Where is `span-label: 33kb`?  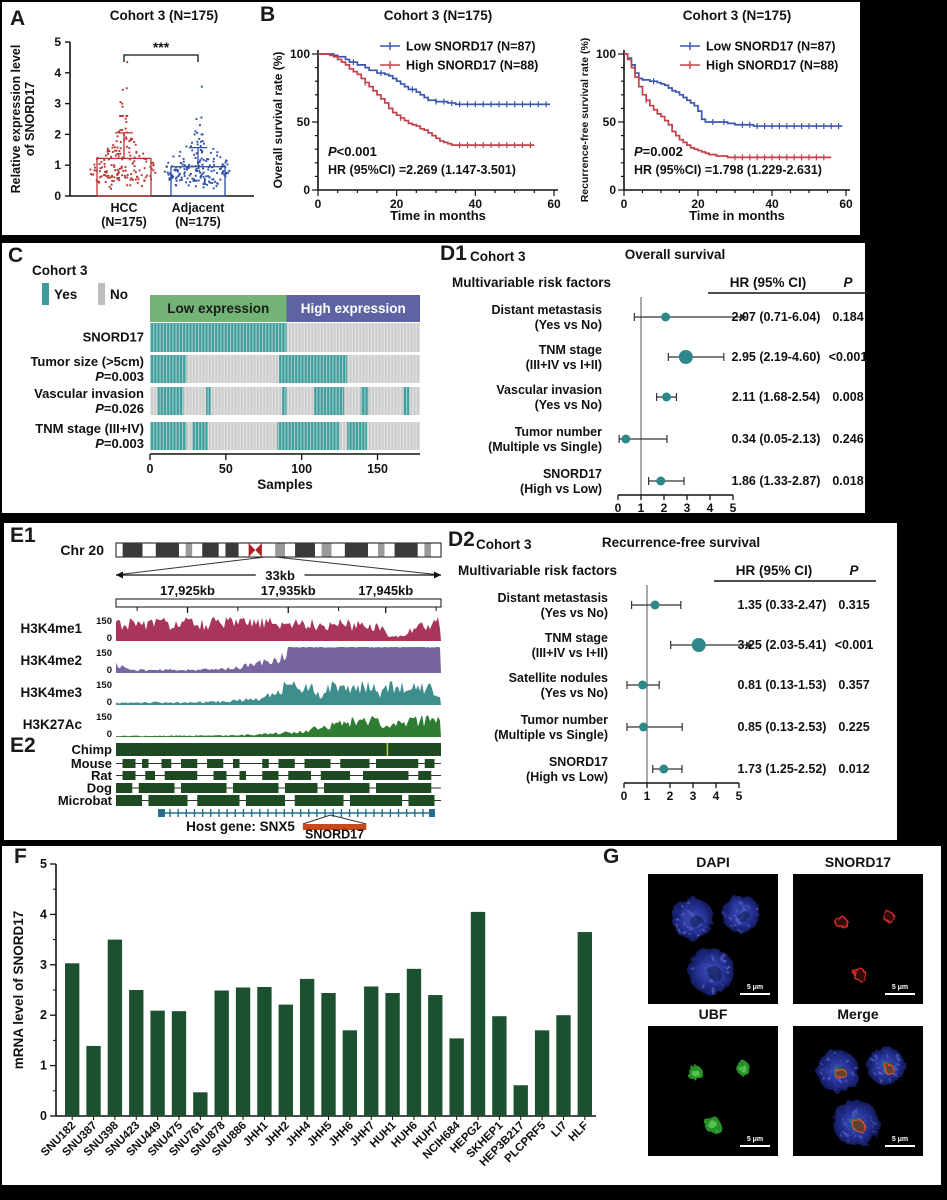
span-label: 33kb is located at coordinates (280, 575).